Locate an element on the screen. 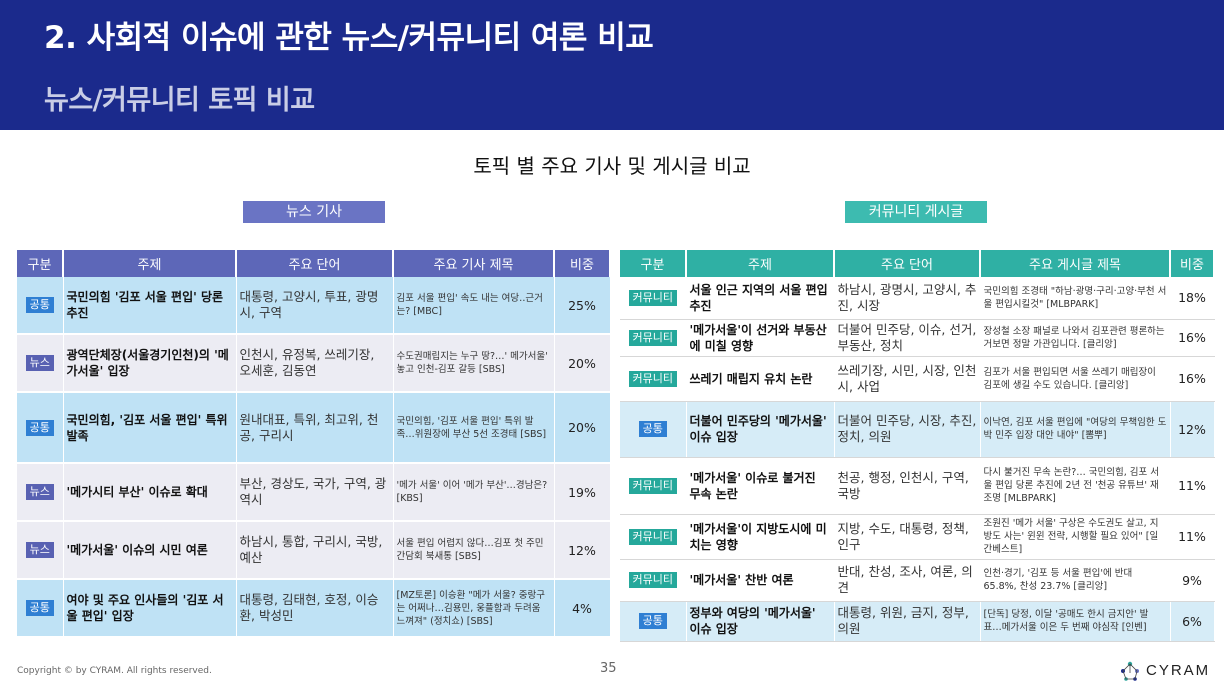  keywords-cell: 대통령, 고양시, 투표, 광명시, 구역 is located at coordinates (315, 306).